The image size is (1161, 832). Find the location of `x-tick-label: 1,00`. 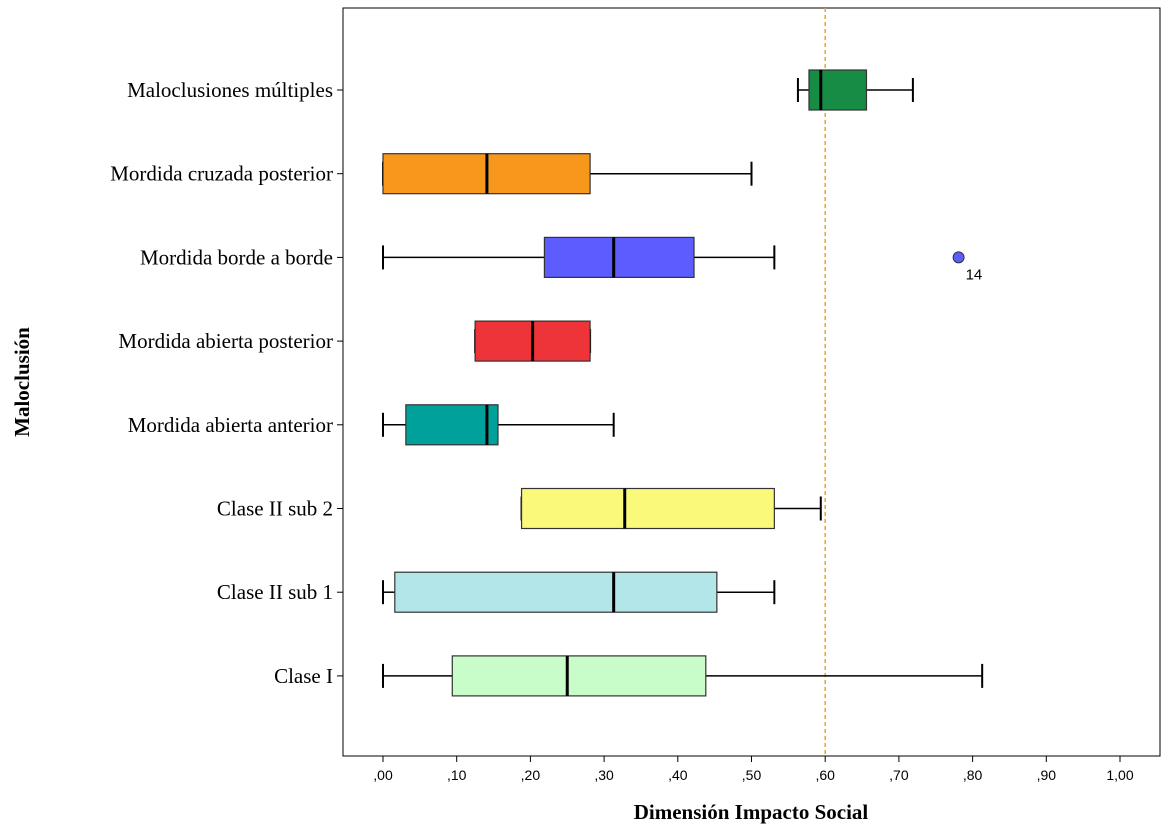

x-tick-label: 1,00 is located at coordinates (1119, 775).